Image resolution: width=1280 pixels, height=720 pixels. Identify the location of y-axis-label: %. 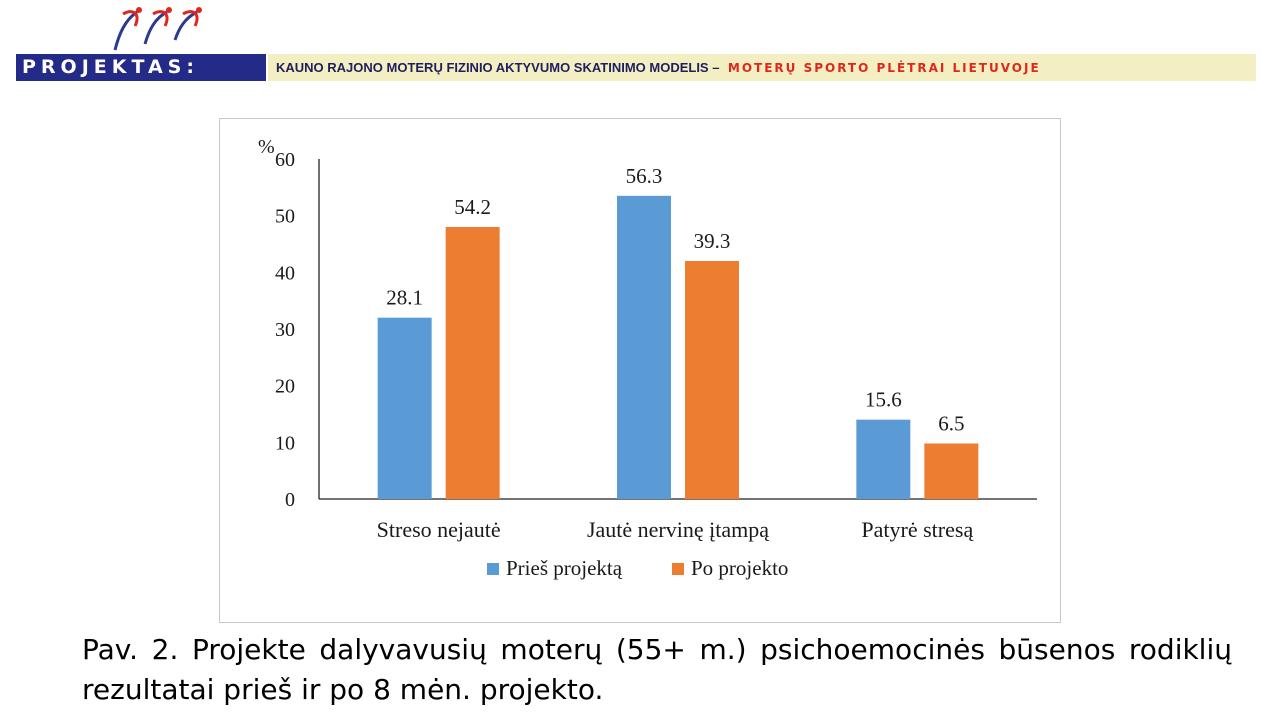
(266, 147).